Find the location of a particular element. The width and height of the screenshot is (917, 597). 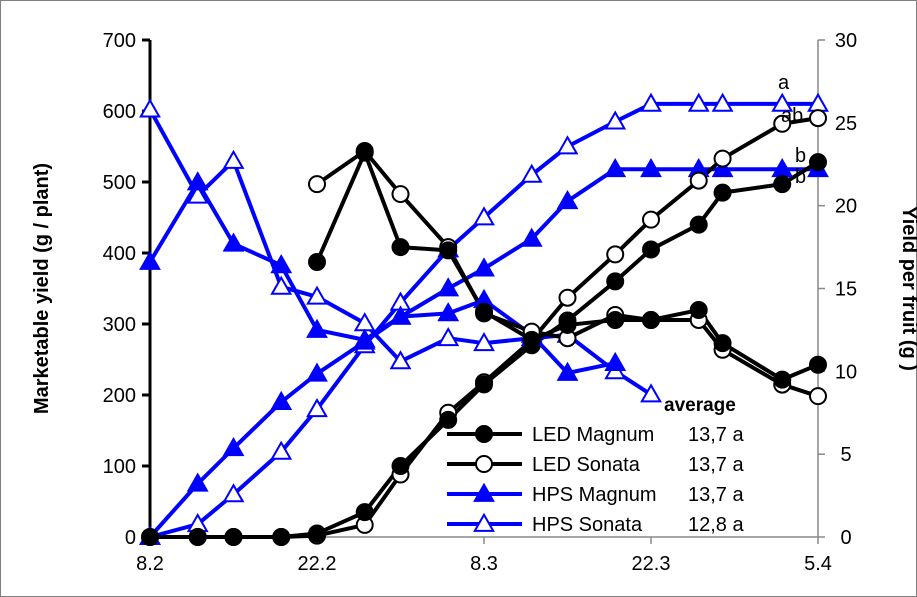

legend-entry-label: HPS Sonata is located at coordinates (587, 525).